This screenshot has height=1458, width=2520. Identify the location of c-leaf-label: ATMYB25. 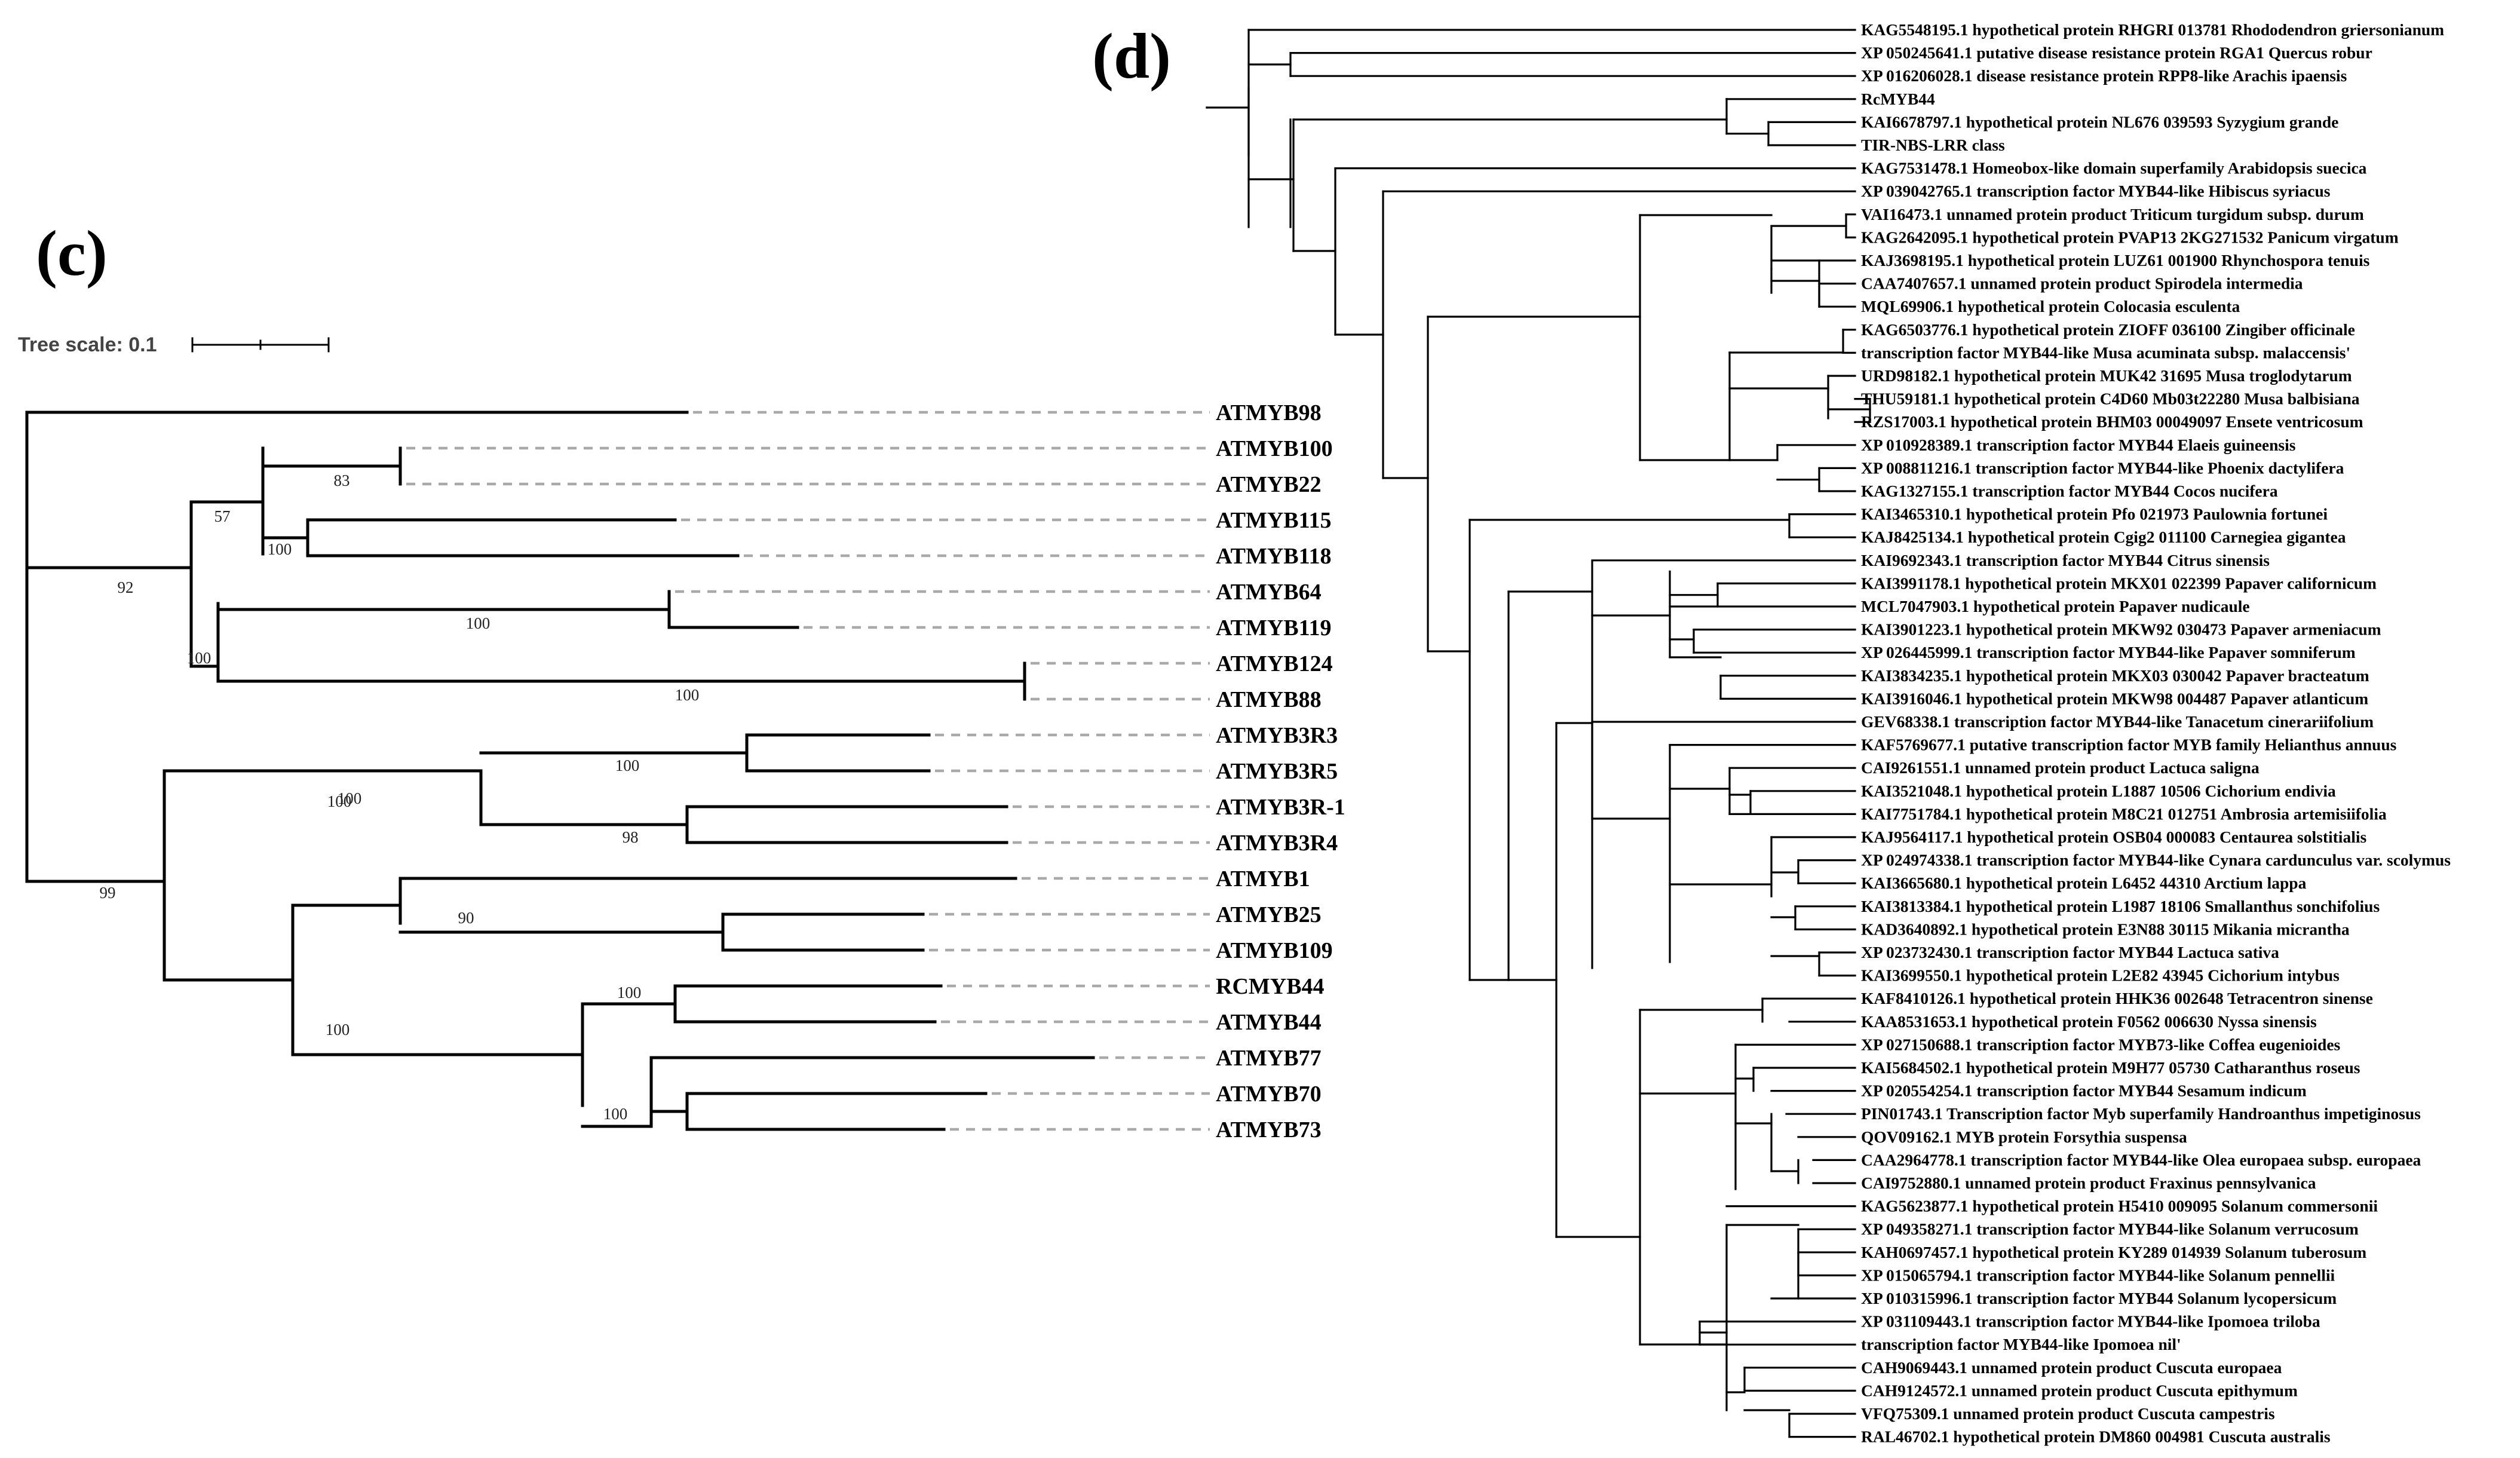
(1269, 914).